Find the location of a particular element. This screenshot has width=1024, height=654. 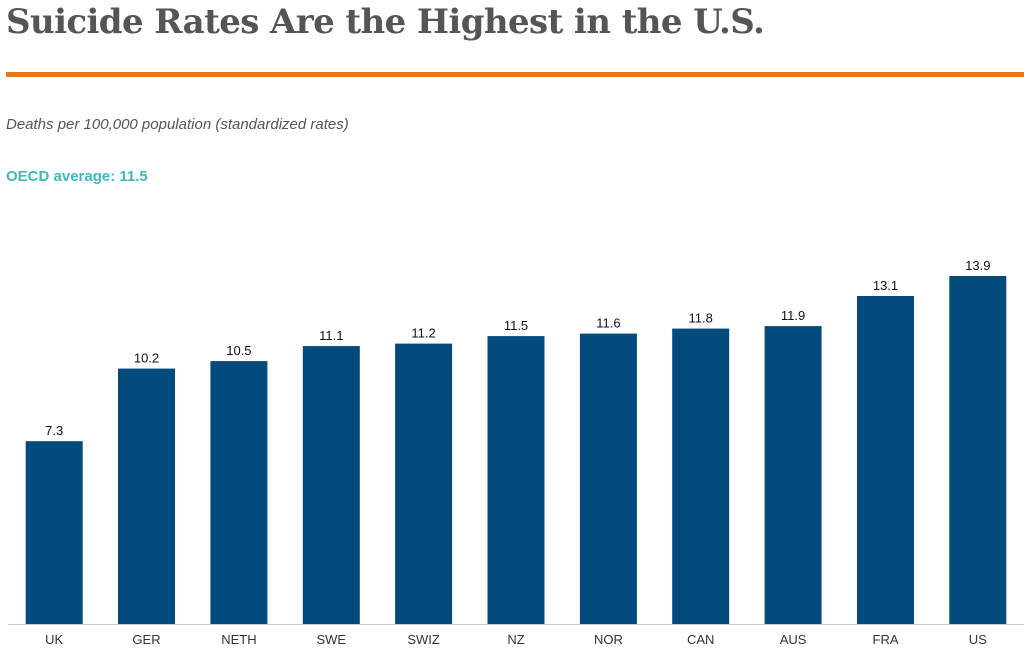

bar-fra is located at coordinates (885, 460).